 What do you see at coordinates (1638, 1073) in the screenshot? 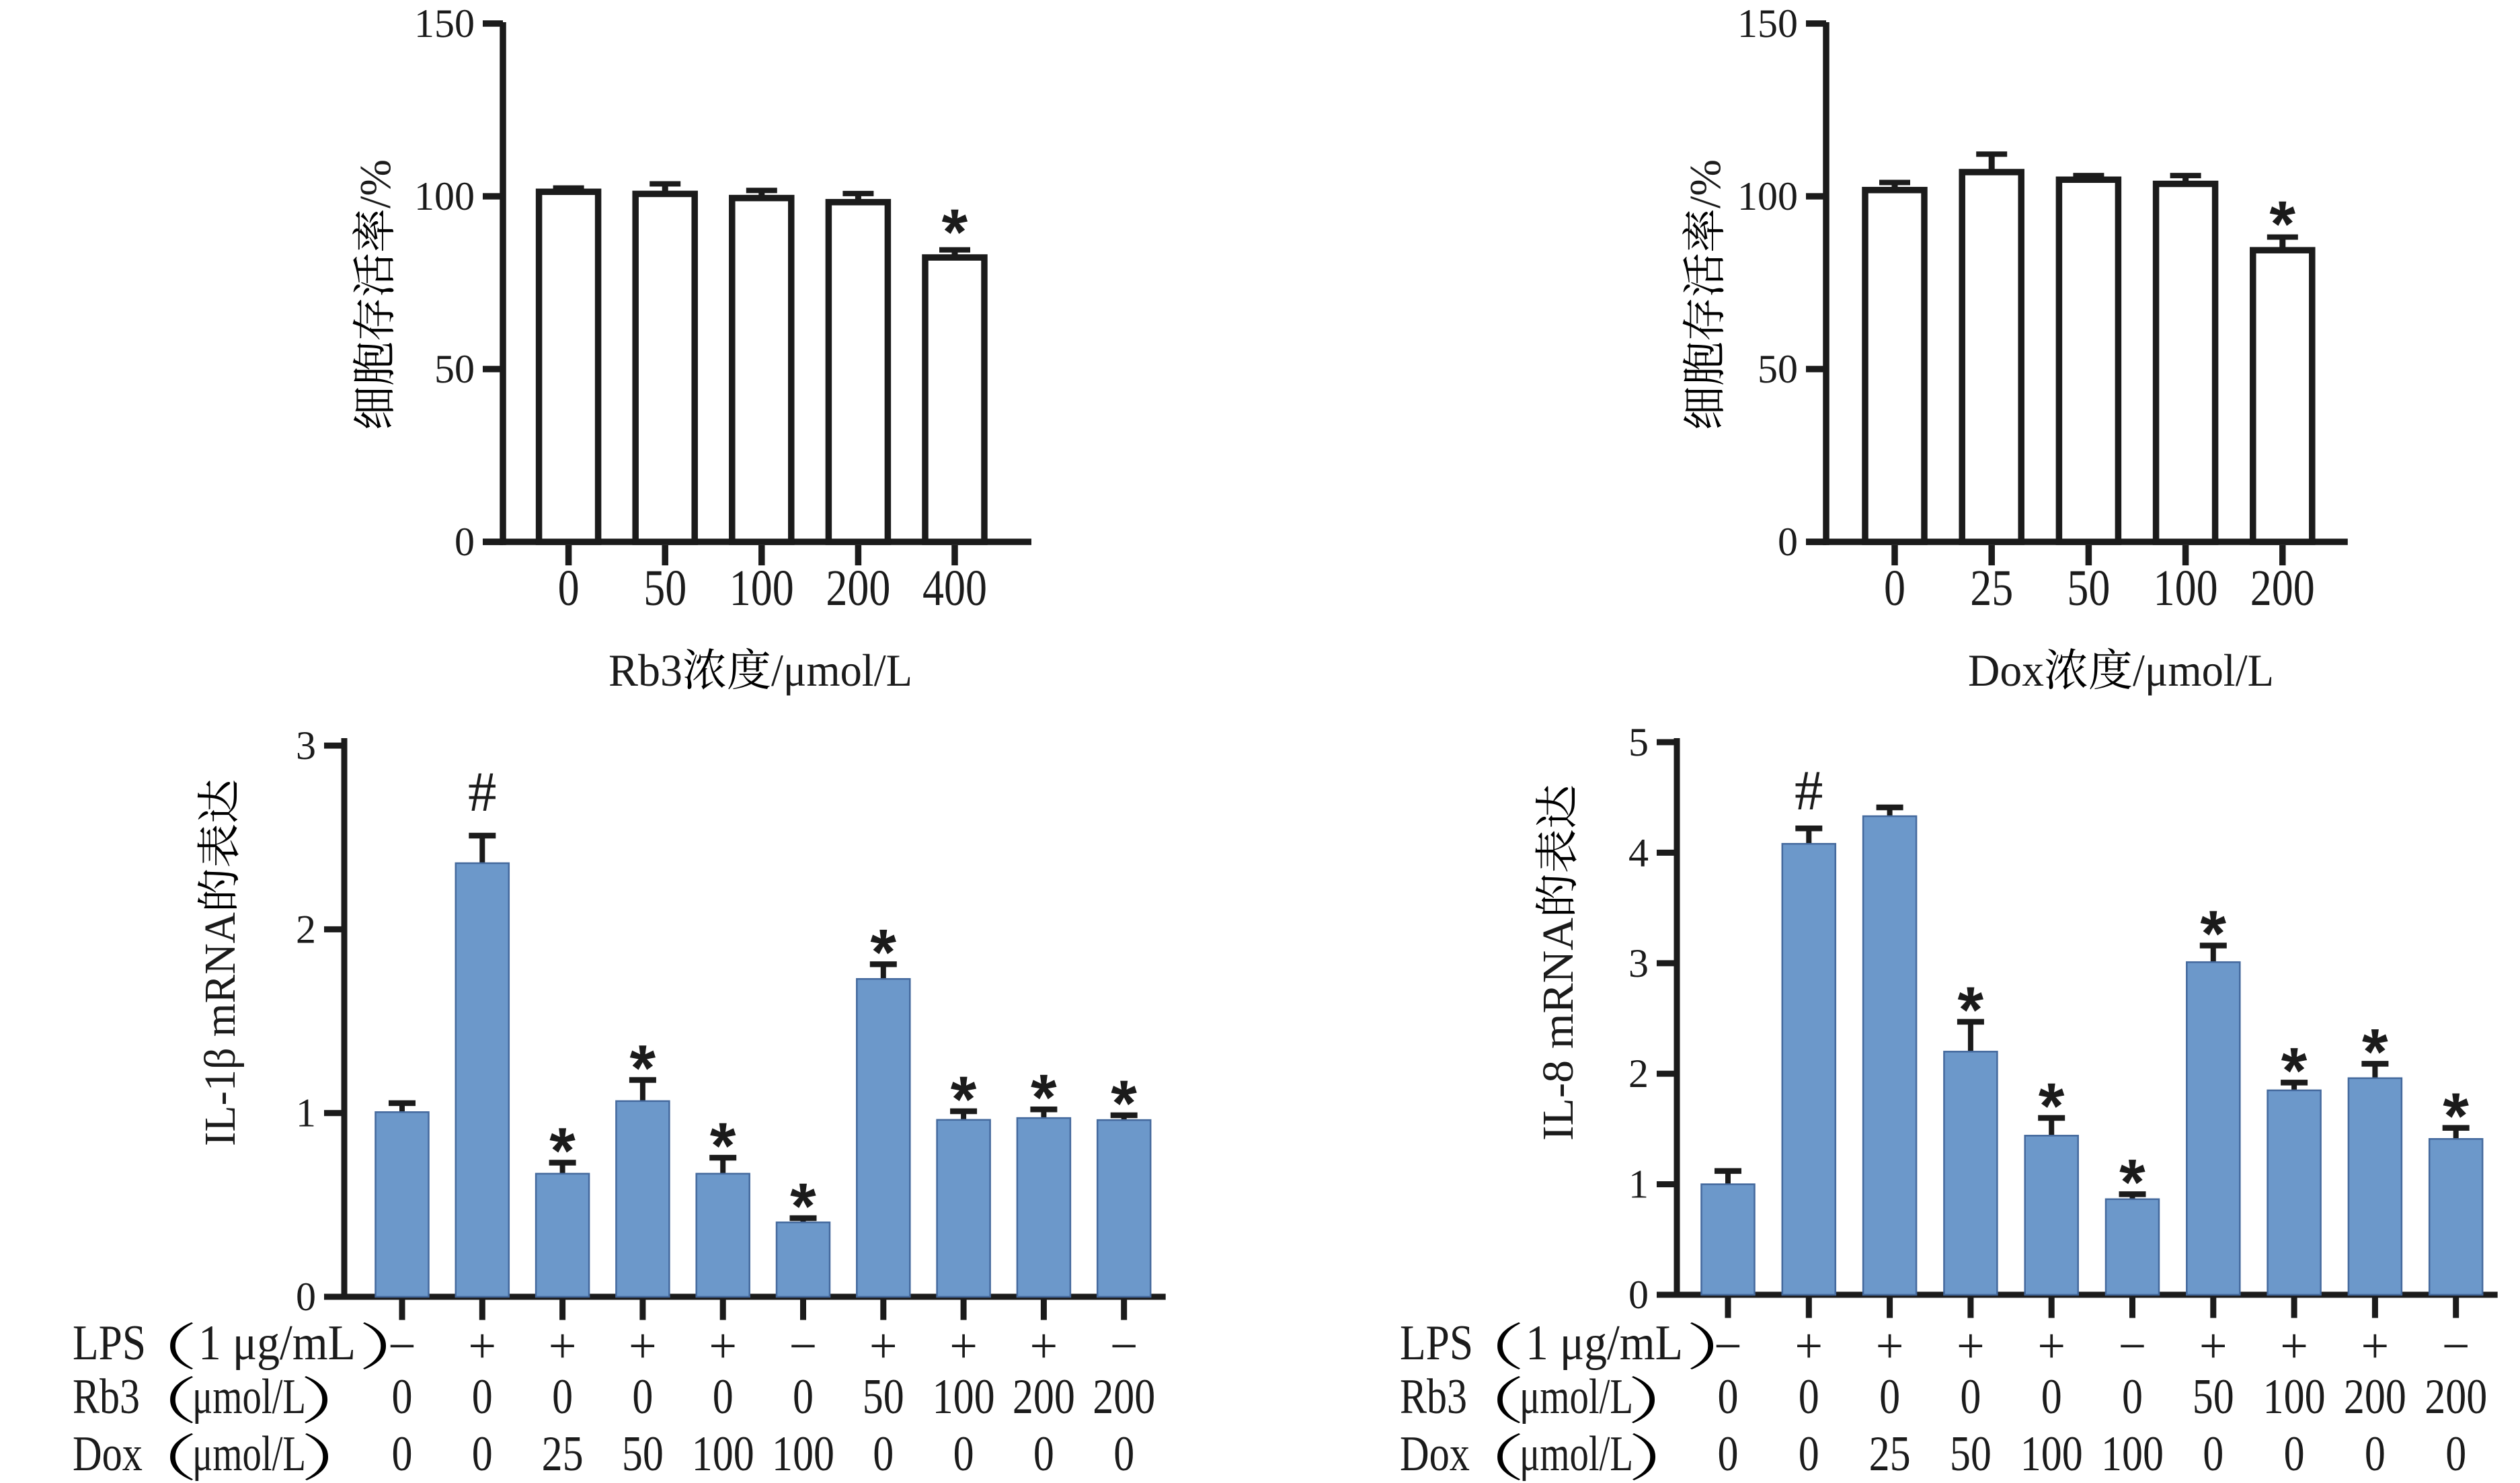
I see `svg-text: 2` at bounding box center [1638, 1073].